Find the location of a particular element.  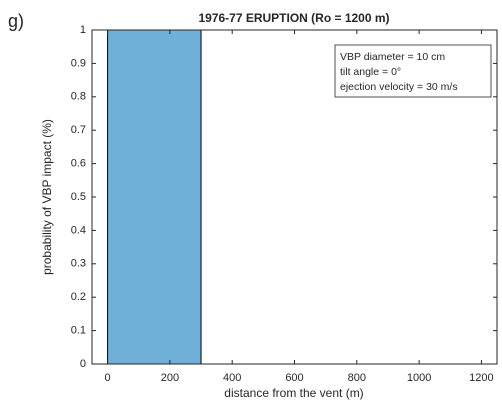

x-tick-label: 600 is located at coordinates (294, 378).